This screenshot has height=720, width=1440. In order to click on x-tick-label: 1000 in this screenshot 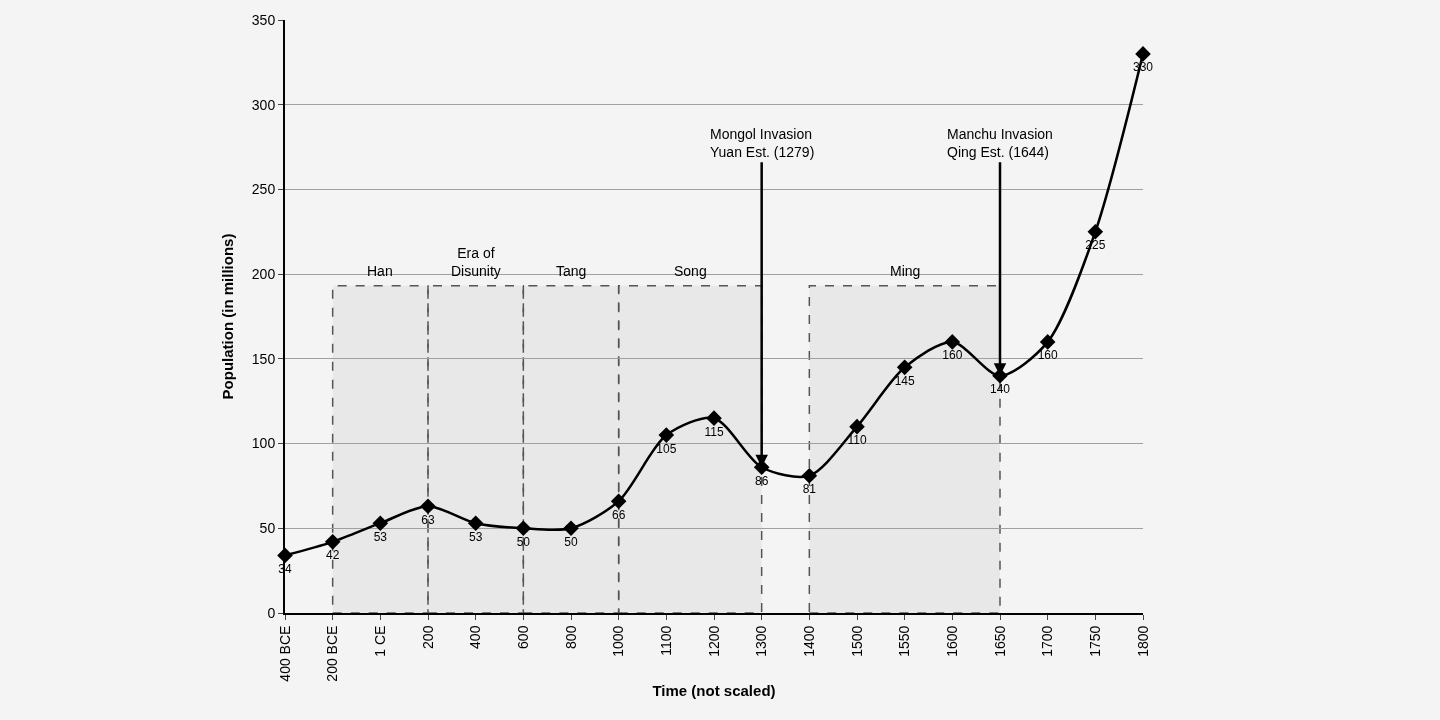, I will do `click(618, 641)`.